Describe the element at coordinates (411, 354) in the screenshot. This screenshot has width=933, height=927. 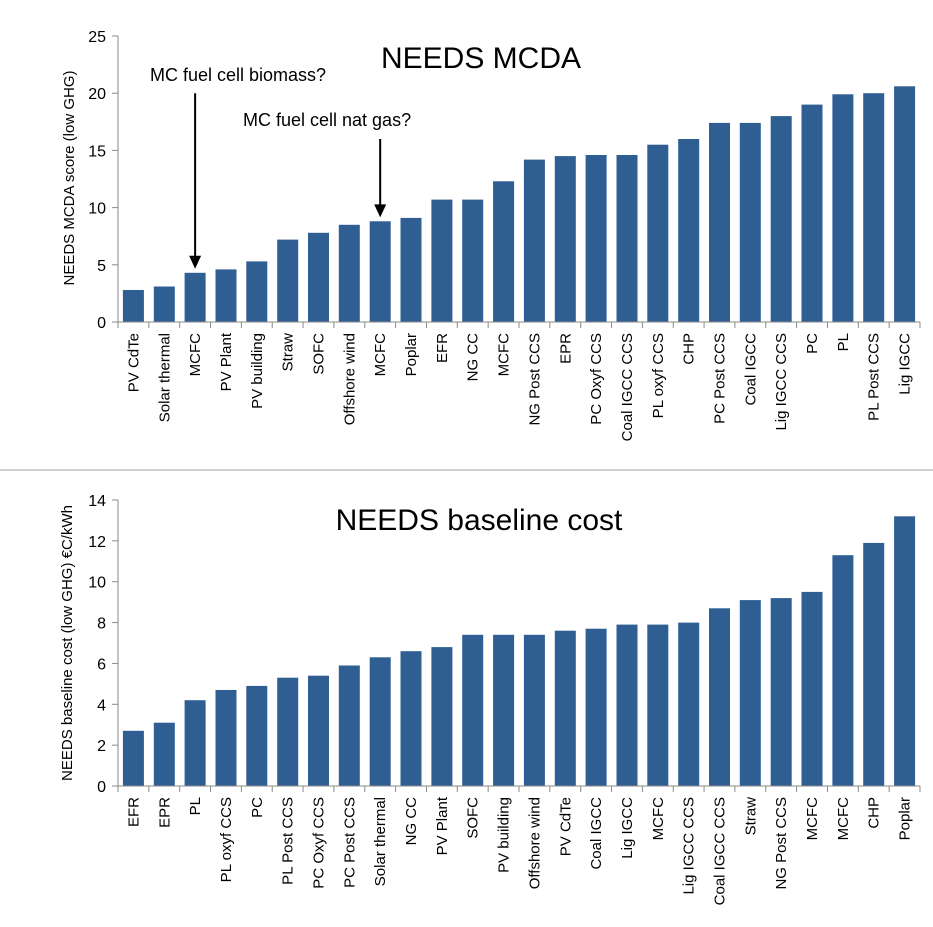
I see `mcda-x-tick-label-9: Poplar` at that location.